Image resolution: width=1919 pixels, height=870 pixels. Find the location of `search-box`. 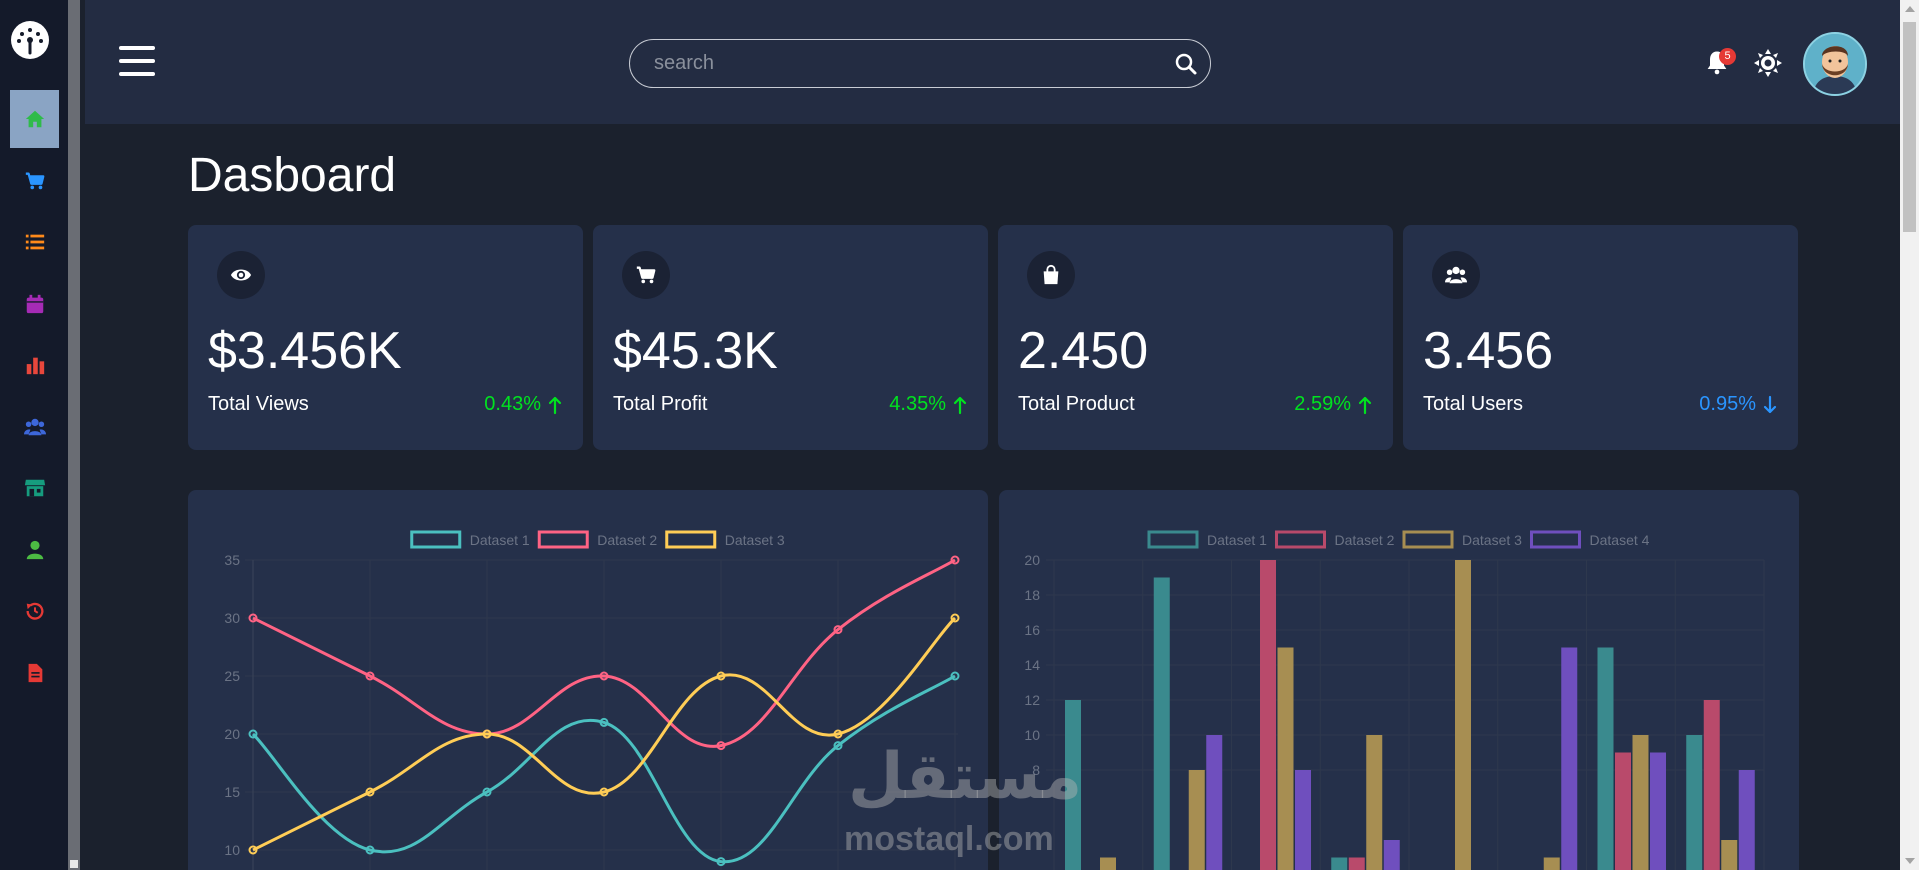

search-box is located at coordinates (920, 63).